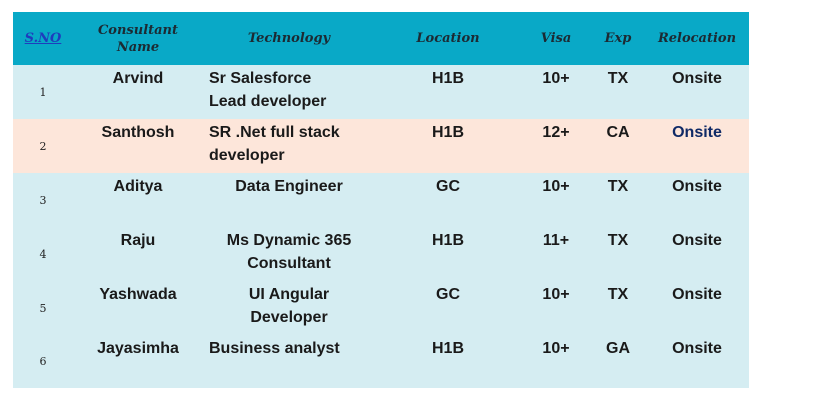  Describe the element at coordinates (43, 146) in the screenshot. I see `cell-sno: 2` at that location.